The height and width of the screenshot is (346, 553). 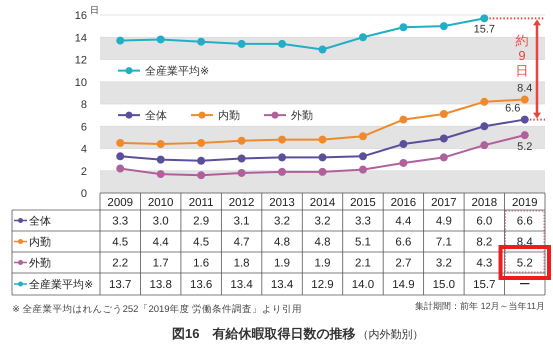 What do you see at coordinates (160, 285) in the screenshot?
I see `data-label: 13.8` at bounding box center [160, 285].